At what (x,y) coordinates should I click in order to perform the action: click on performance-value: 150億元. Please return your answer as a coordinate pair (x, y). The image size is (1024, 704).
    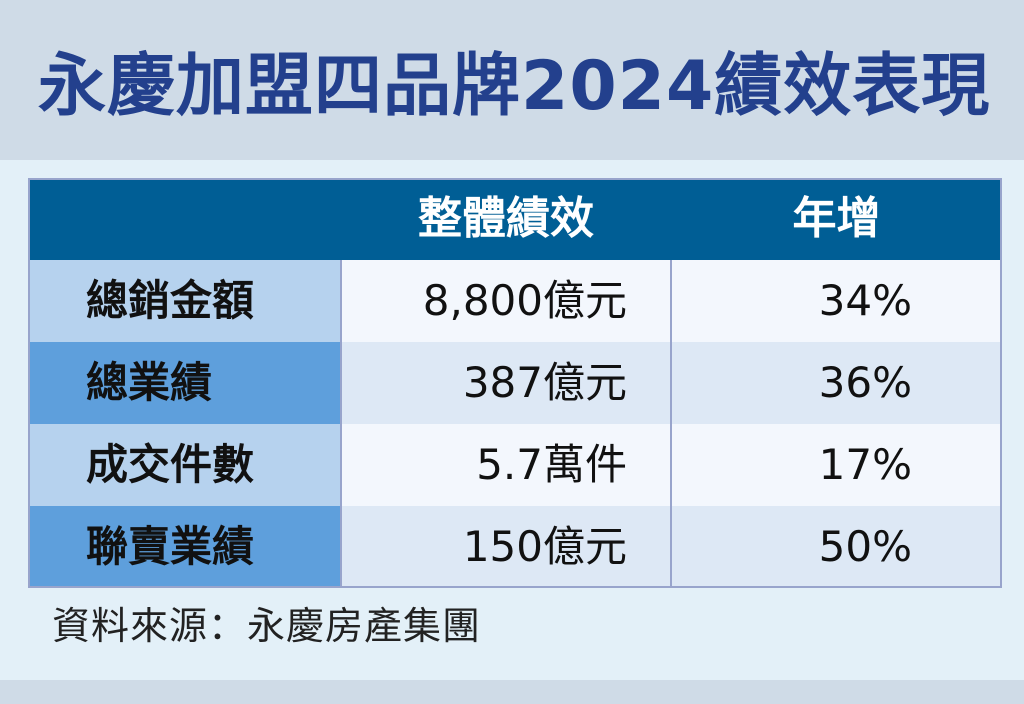
    Looking at the image, I should click on (506, 547).